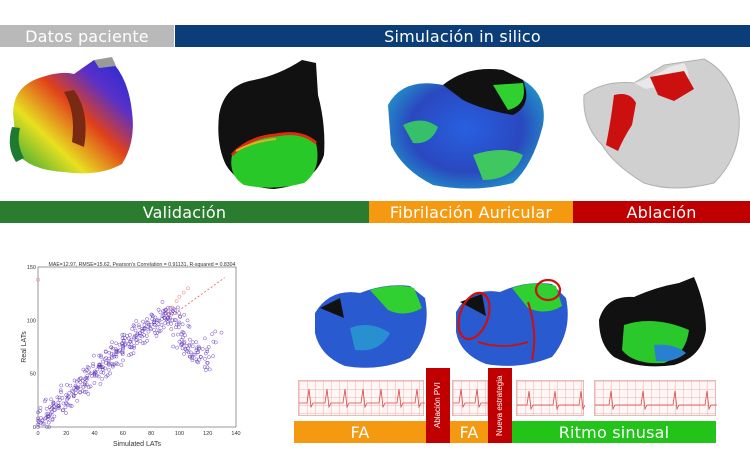 This screenshot has height=469, width=750. Describe the element at coordinates (195, 299) in the screenshot. I see `trend-line` at that location.